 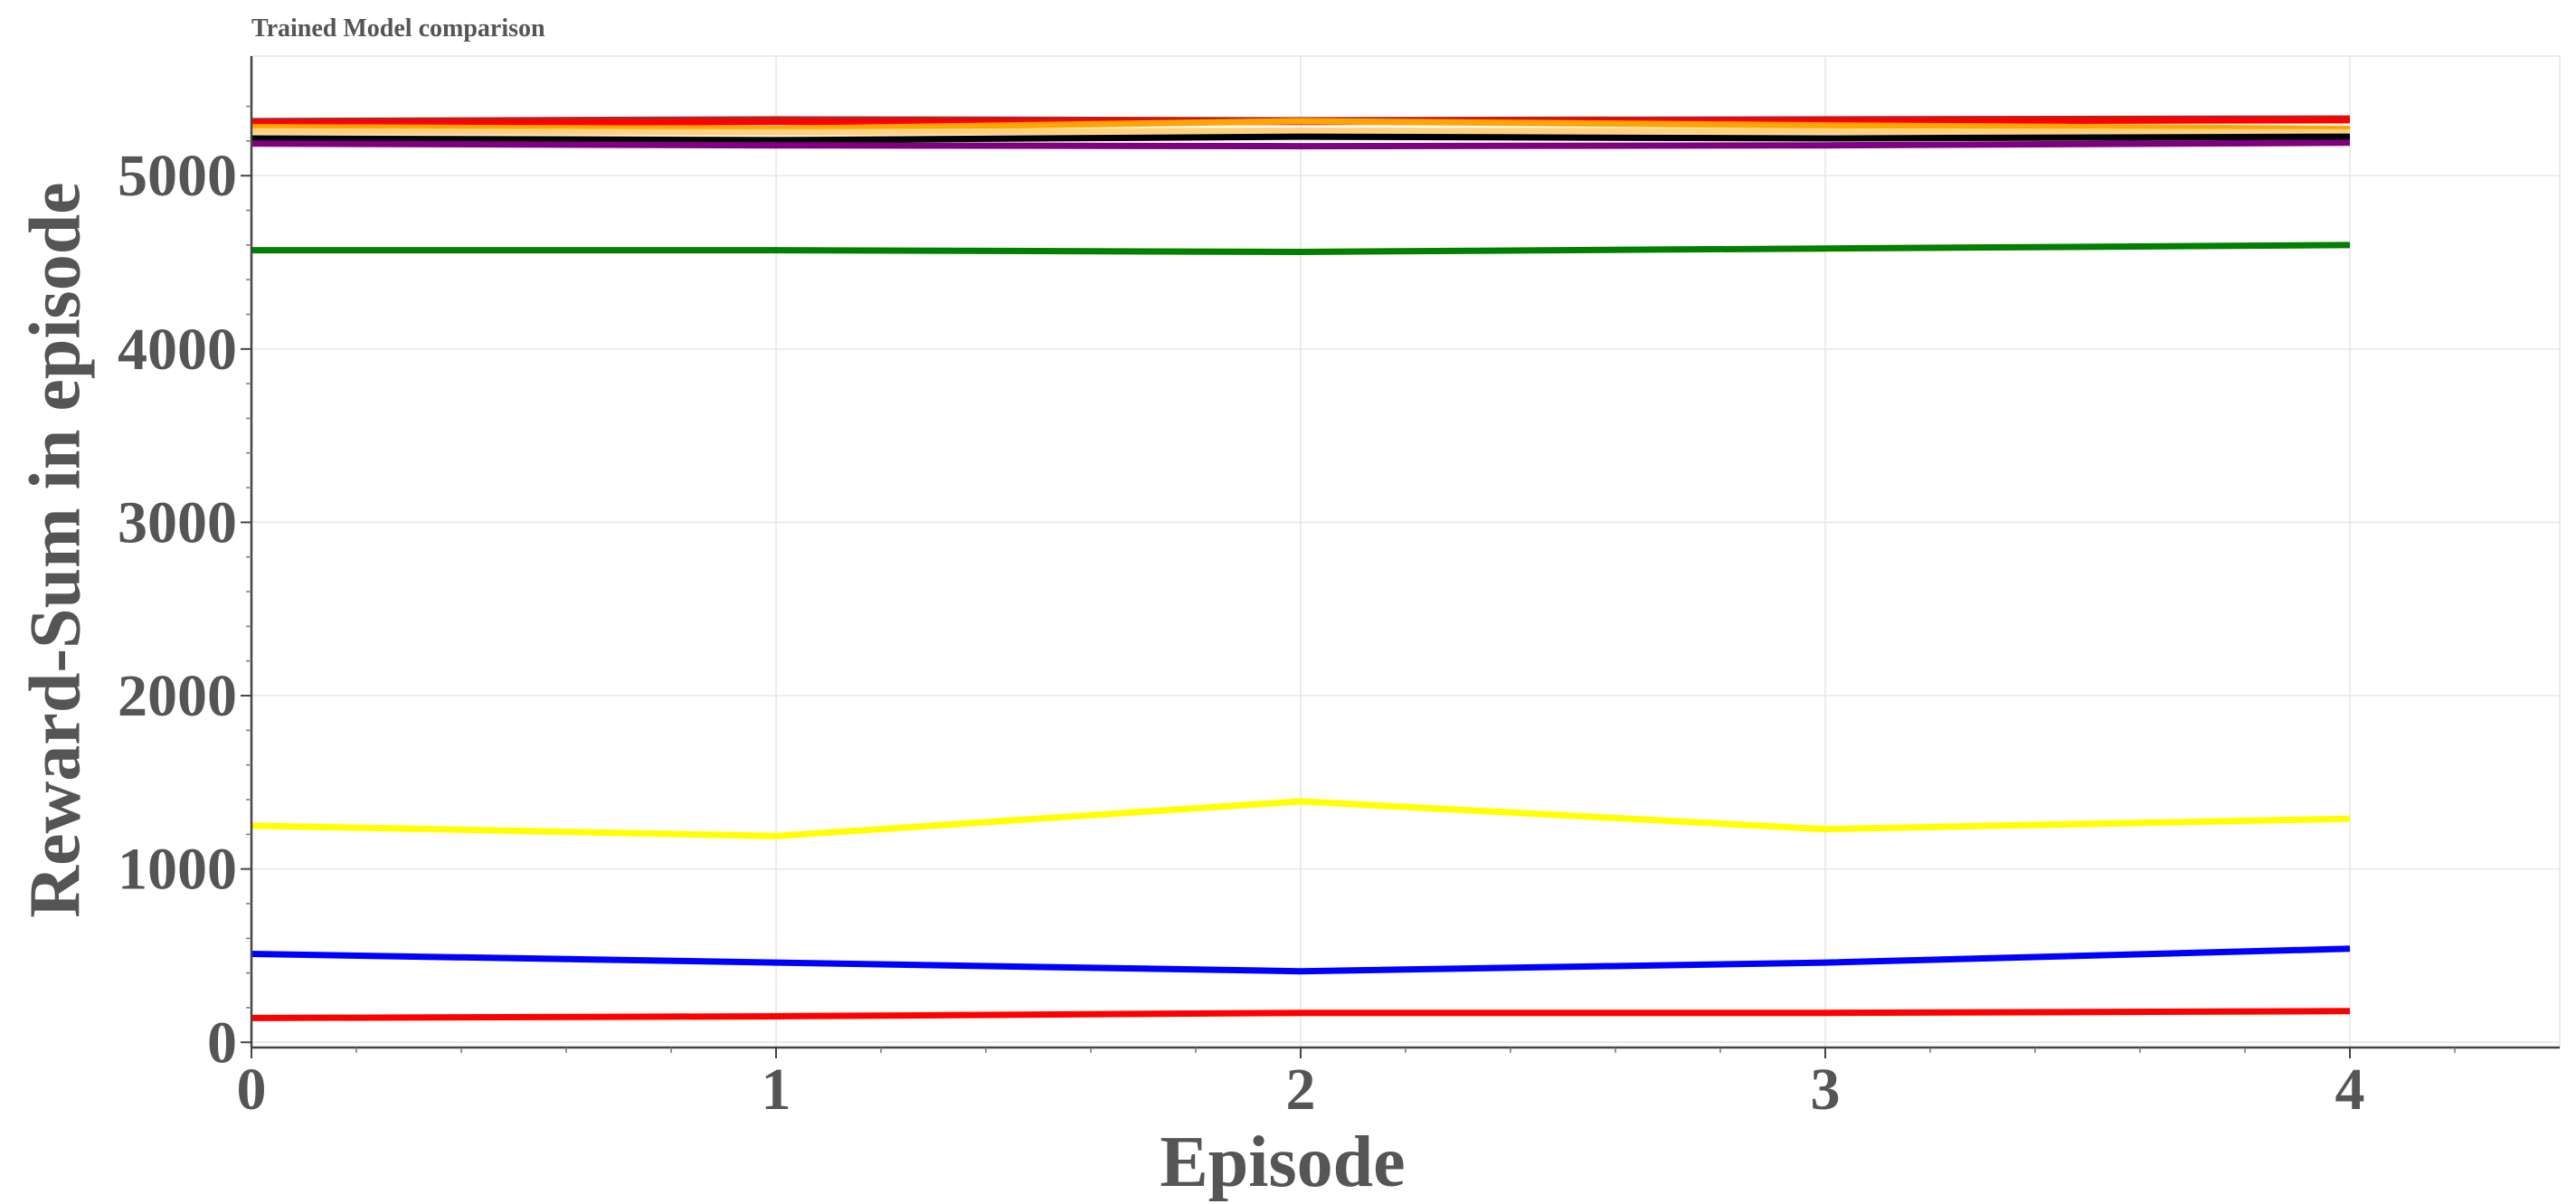 I want to click on x-tick-label: 1, so click(x=776, y=1090).